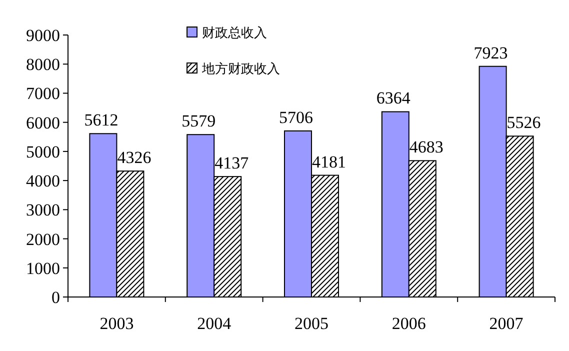 Image resolution: width=569 pixels, height=351 pixels. I want to click on data-label: 5526, so click(523, 122).